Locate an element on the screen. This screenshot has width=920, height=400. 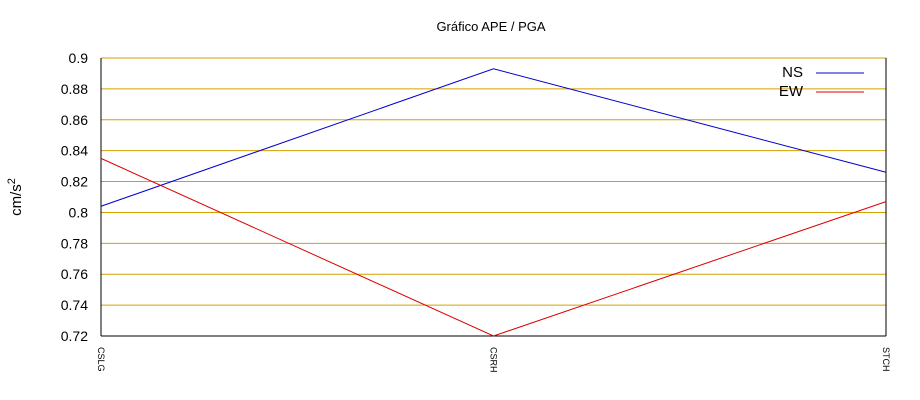
x-tick-labels: CSLG CSRH STCH is located at coordinates (493, 360).